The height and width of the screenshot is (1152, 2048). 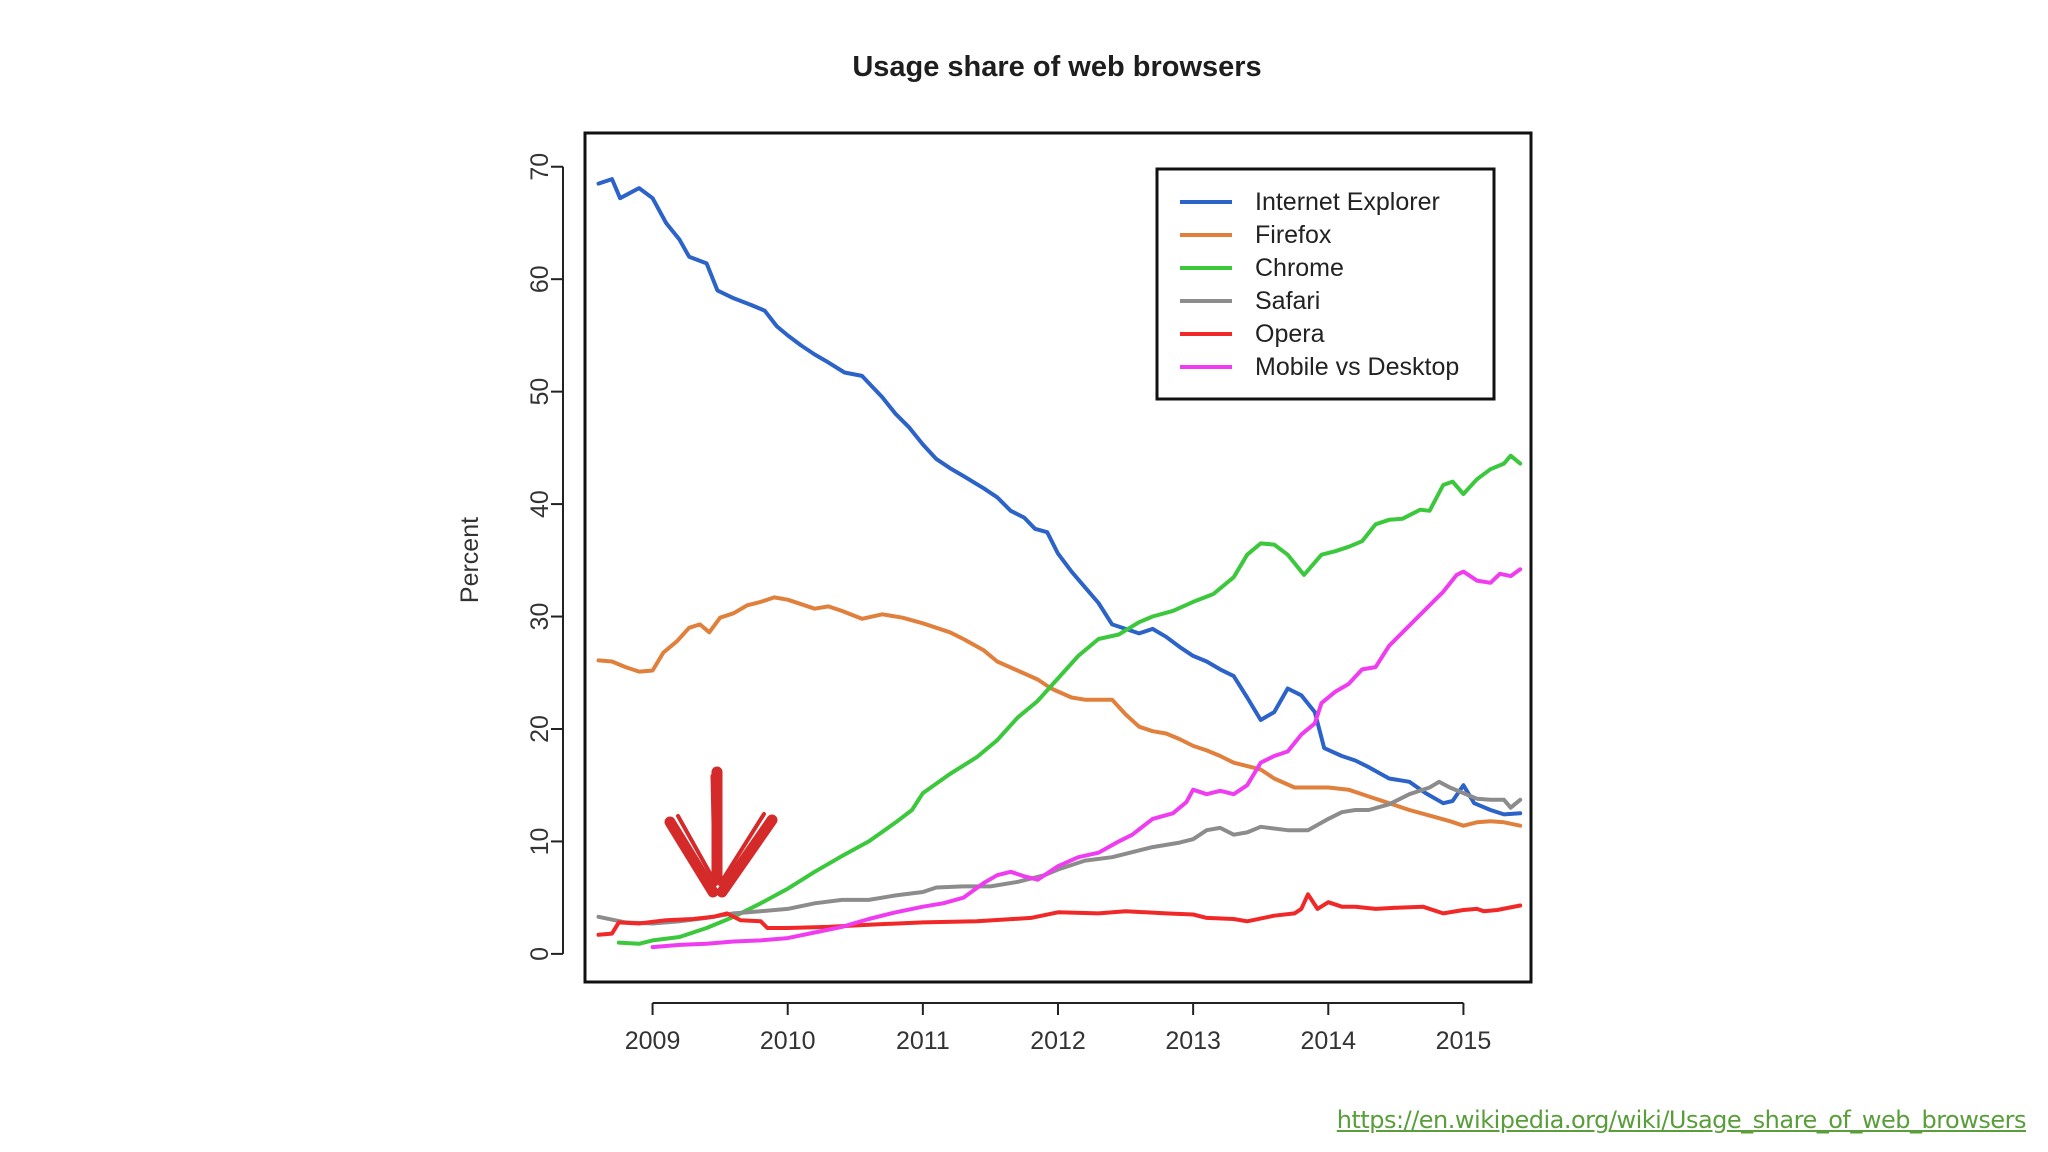 What do you see at coordinates (1058, 1041) in the screenshot?
I see `x-tick-label: 2012` at bounding box center [1058, 1041].